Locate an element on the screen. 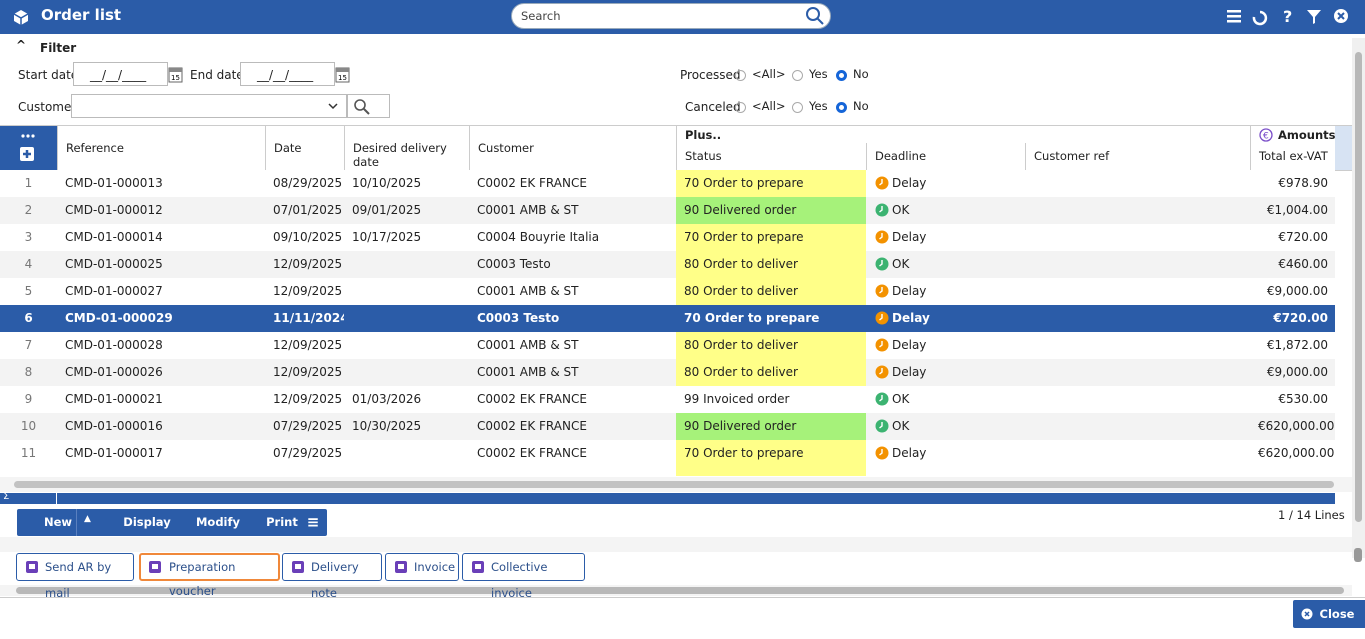 This screenshot has height=639, width=1365. processed-label: Processed is located at coordinates (710, 75).